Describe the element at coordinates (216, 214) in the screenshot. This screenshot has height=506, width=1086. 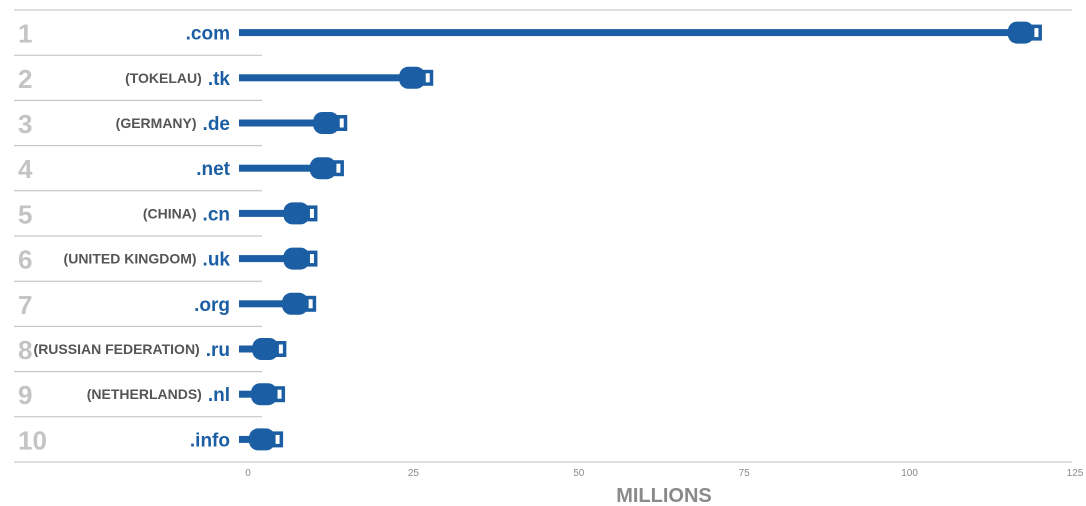
I see `tld-label: .cn` at that location.